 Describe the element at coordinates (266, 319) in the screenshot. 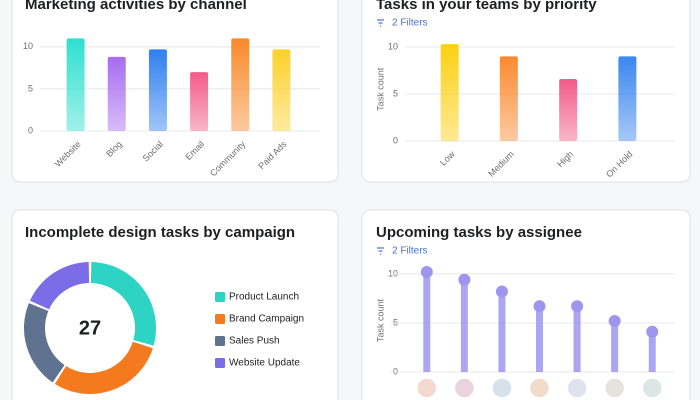

I see `legend-label: Brand Campaign` at that location.